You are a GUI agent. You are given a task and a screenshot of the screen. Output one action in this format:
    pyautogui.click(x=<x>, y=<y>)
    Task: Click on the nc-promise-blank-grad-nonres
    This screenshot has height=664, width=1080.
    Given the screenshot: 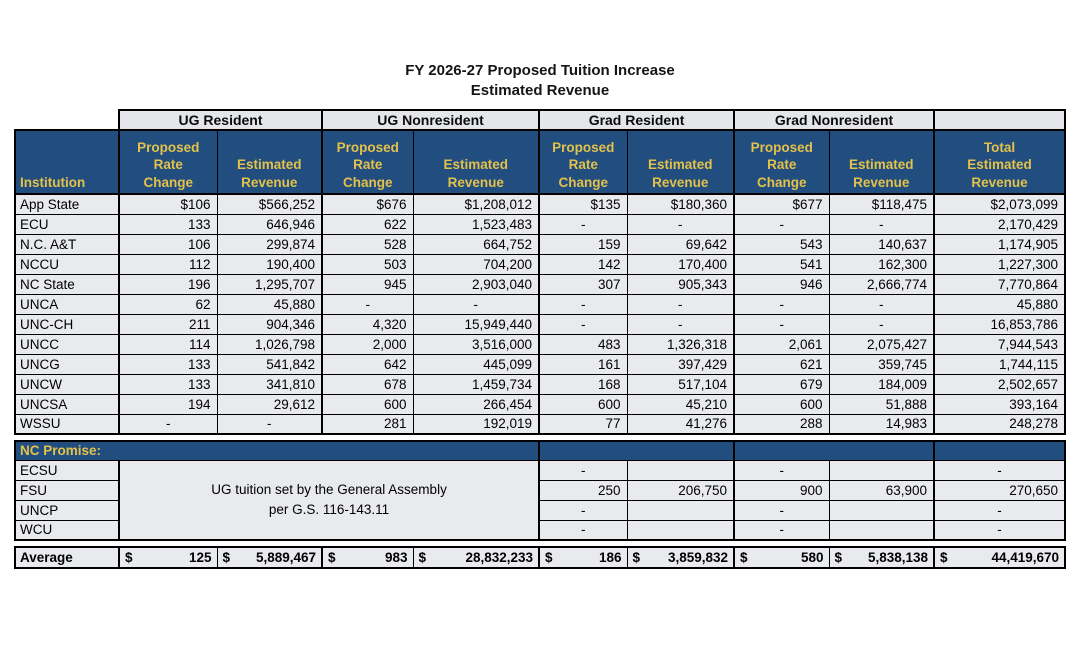 What is the action you would take?
    pyautogui.click(x=834, y=450)
    